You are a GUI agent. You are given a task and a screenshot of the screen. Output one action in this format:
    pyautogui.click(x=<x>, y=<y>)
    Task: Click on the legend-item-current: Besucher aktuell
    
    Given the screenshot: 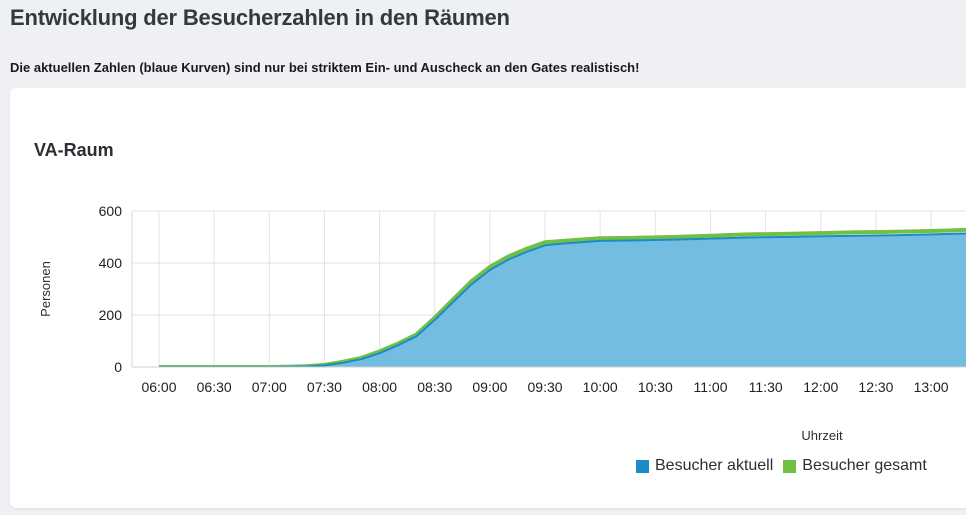 What is the action you would take?
    pyautogui.click(x=704, y=466)
    